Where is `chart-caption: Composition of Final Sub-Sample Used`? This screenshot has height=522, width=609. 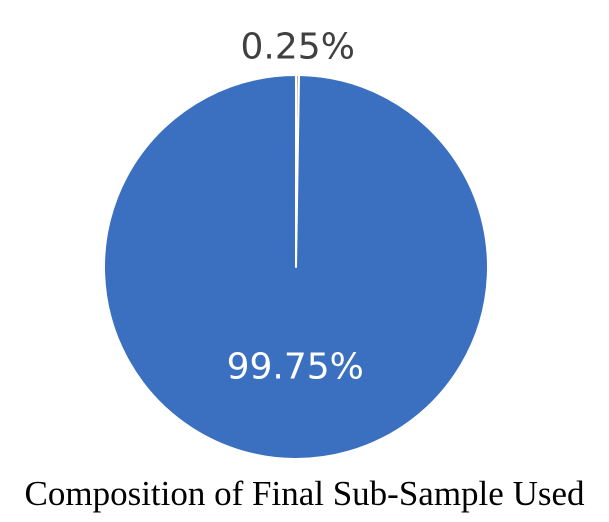 chart-caption: Composition of Final Sub-Sample Used is located at coordinates (304, 493).